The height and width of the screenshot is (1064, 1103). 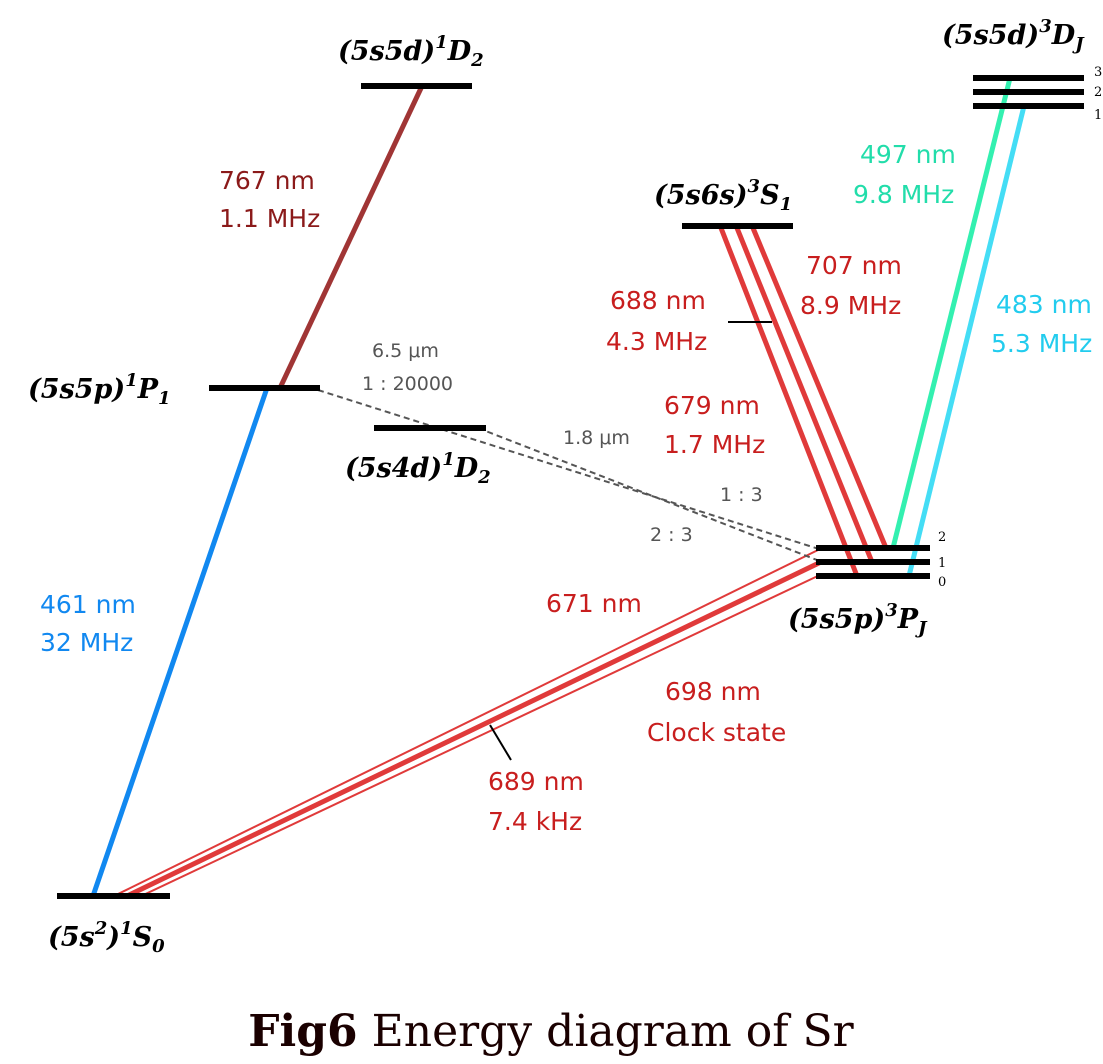 What do you see at coordinates (1098, 92) in the screenshot?
I see `dj-sublevel-2: 2` at bounding box center [1098, 92].